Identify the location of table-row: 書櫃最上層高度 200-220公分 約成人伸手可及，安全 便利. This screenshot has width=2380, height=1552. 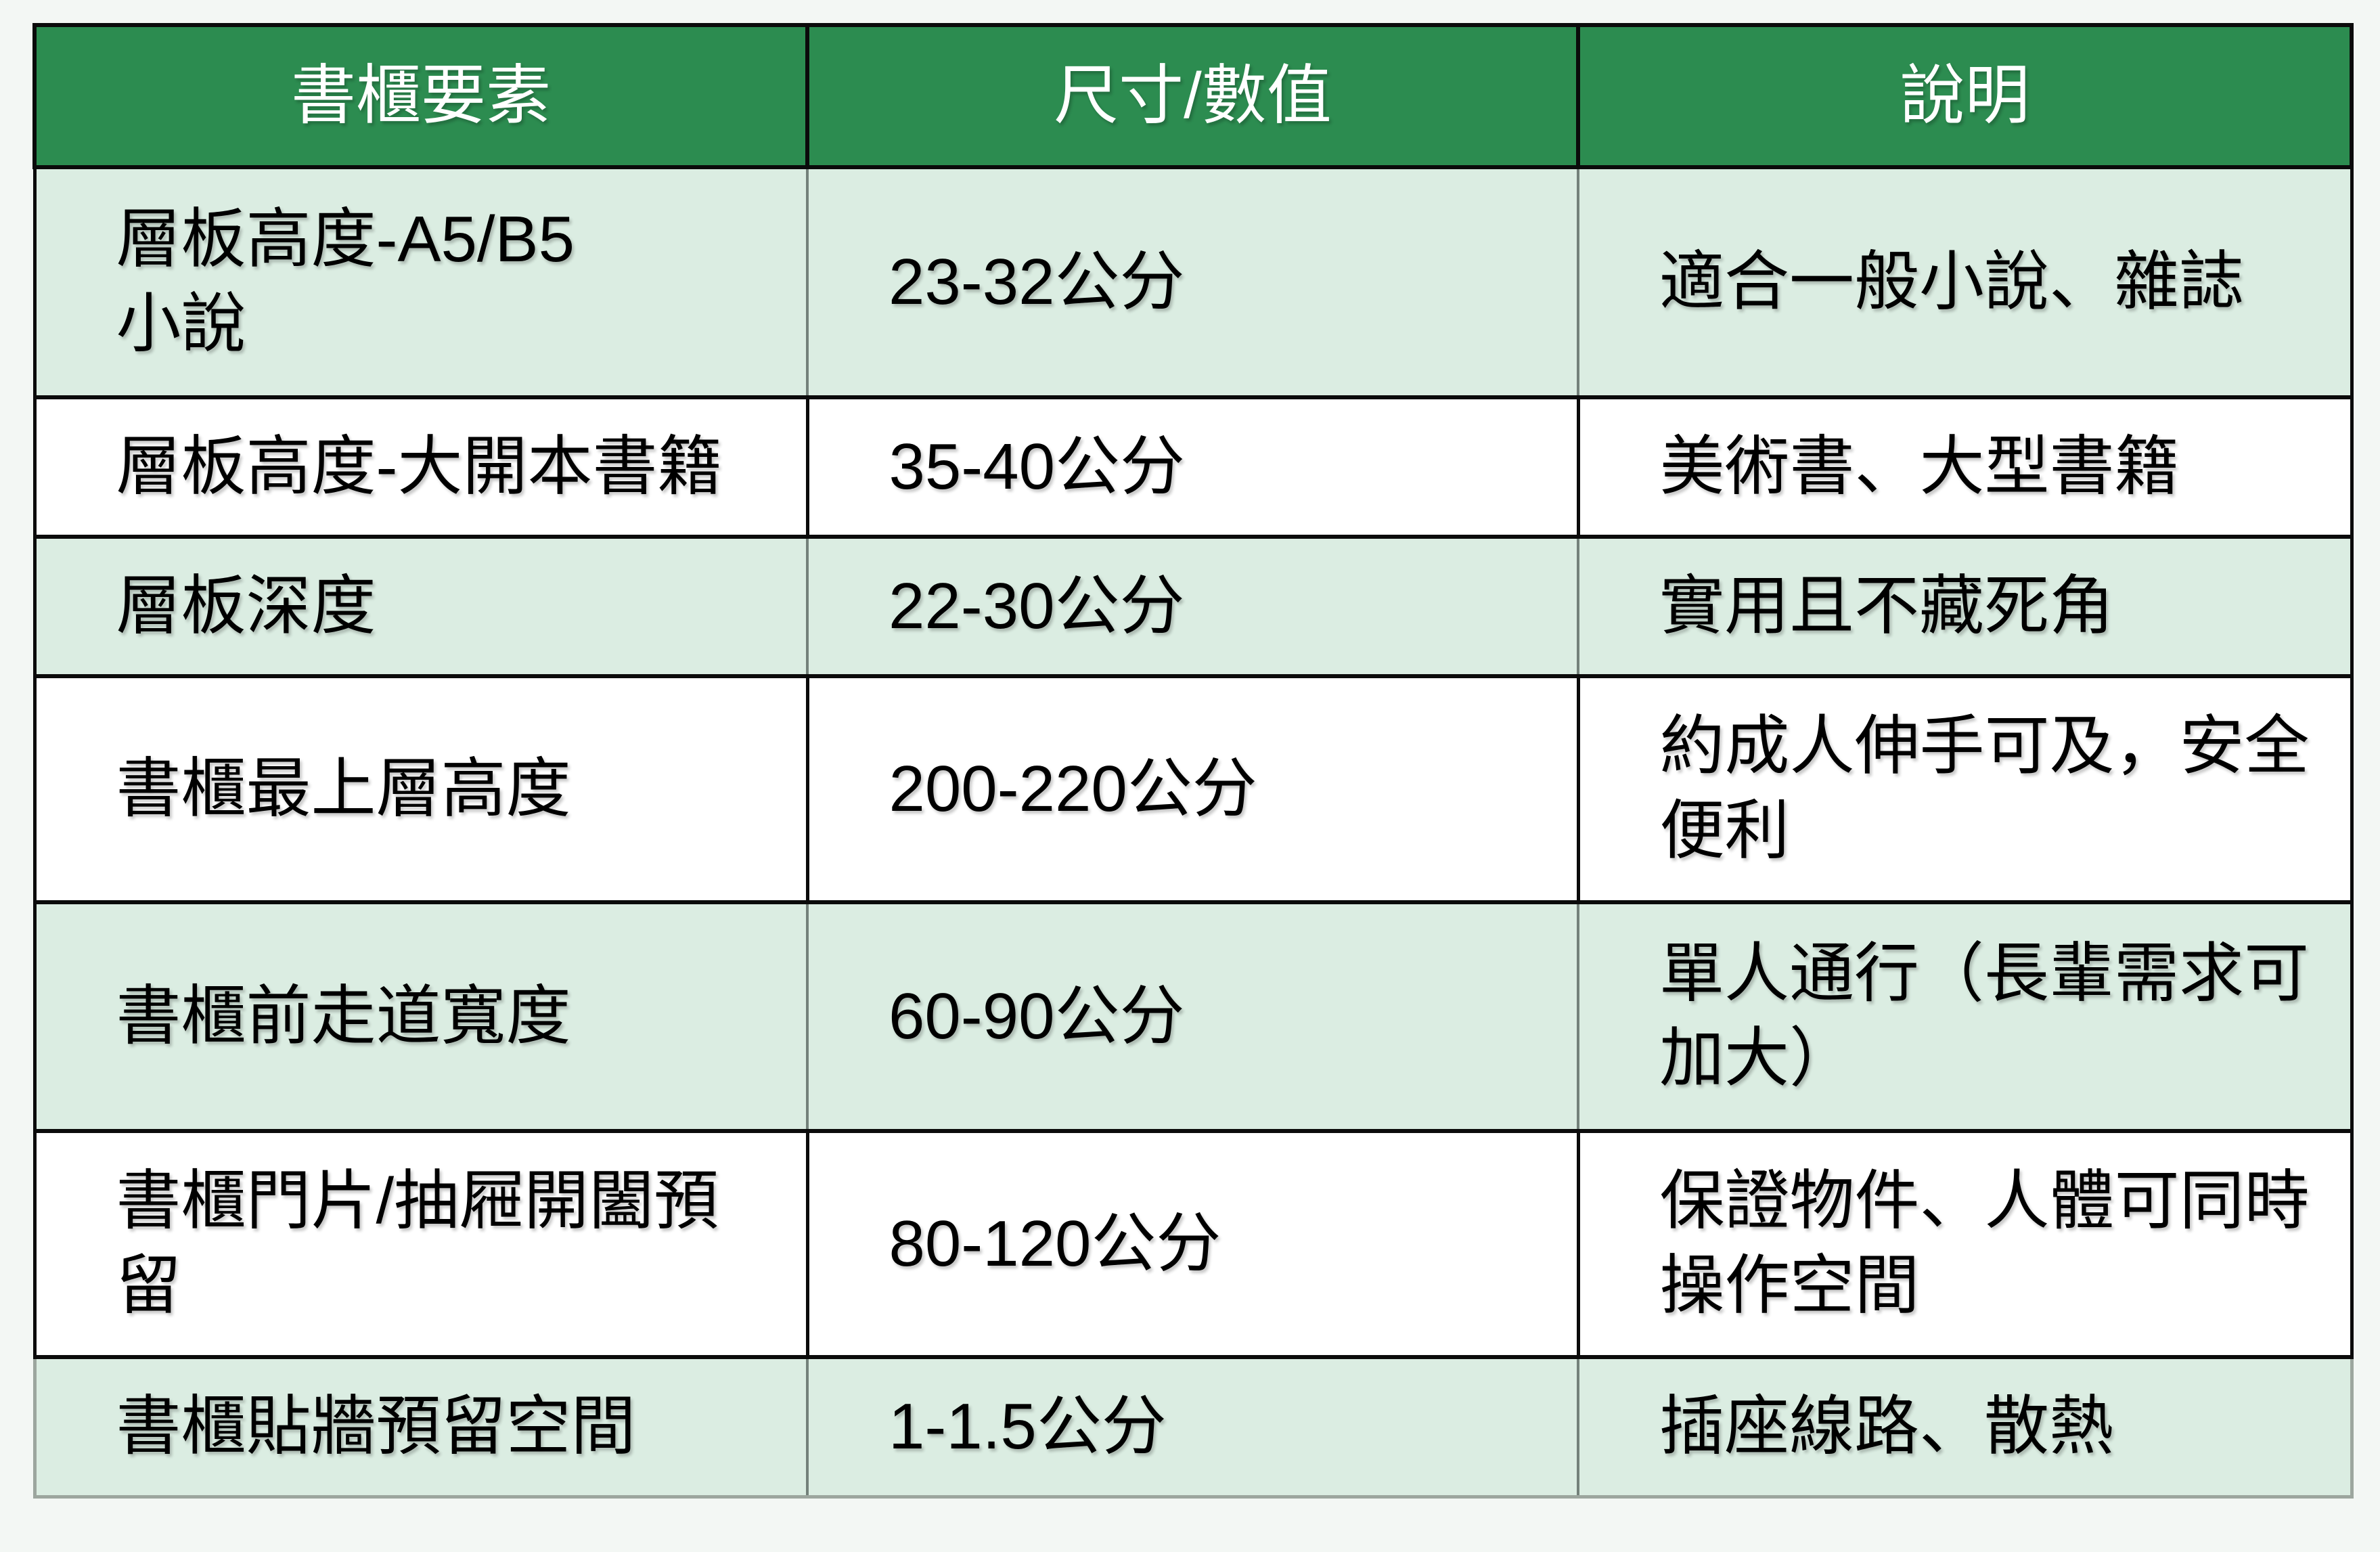
(1193, 789).